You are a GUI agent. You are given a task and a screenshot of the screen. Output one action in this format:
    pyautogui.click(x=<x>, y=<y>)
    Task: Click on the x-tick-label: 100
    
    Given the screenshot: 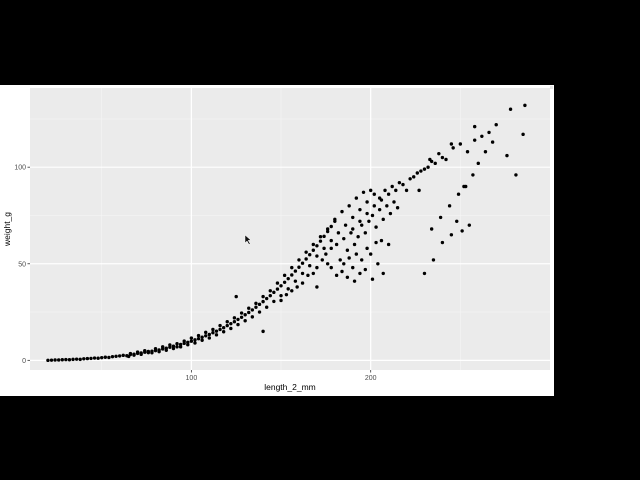 What is the action you would take?
    pyautogui.click(x=192, y=378)
    